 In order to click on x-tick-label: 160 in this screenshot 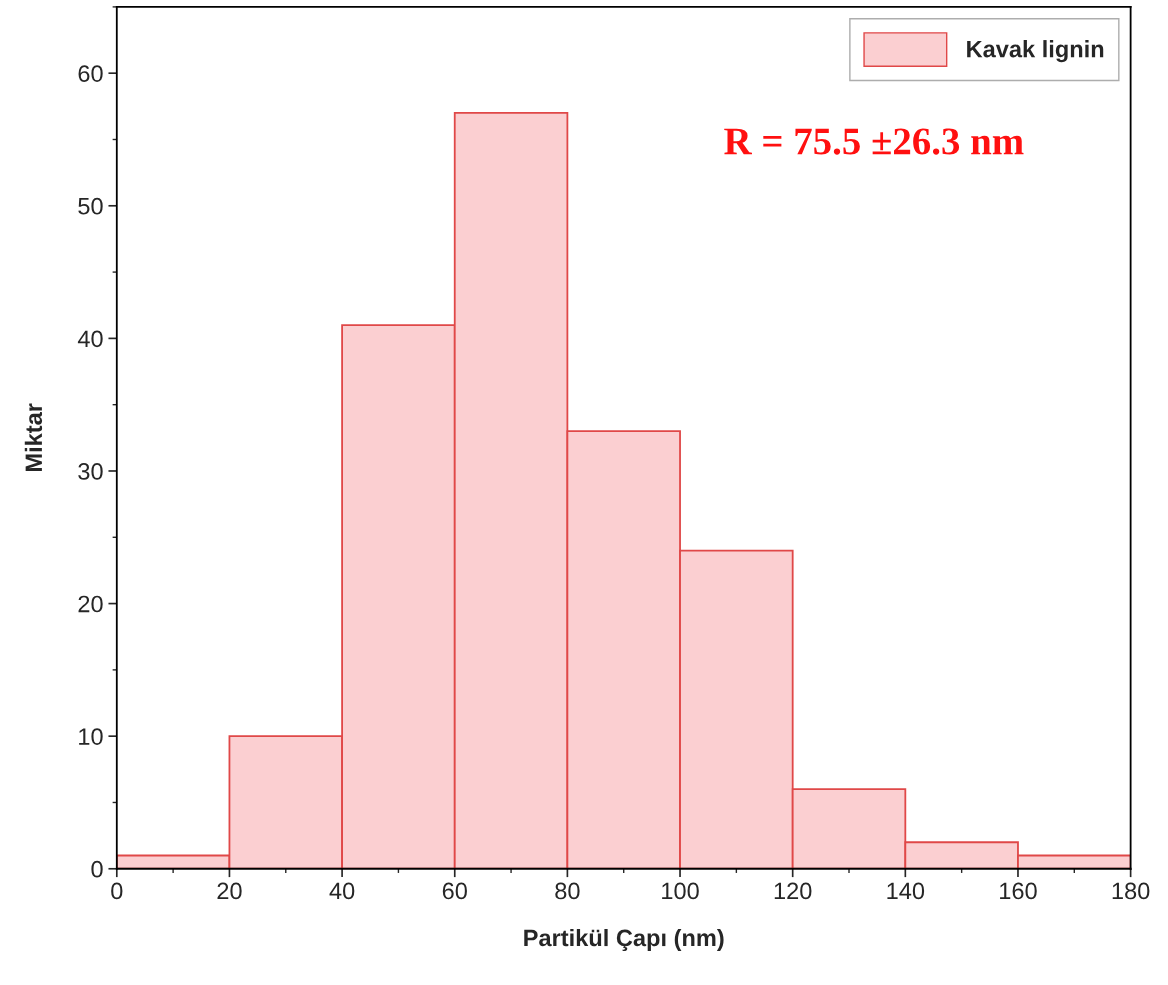, I will do `click(1018, 891)`.